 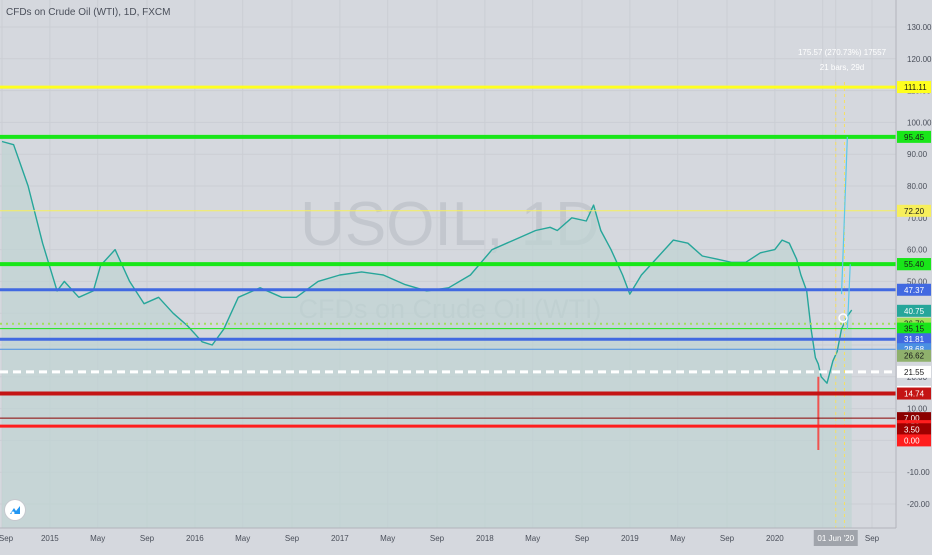 I want to click on price-marker, so click(x=843, y=318).